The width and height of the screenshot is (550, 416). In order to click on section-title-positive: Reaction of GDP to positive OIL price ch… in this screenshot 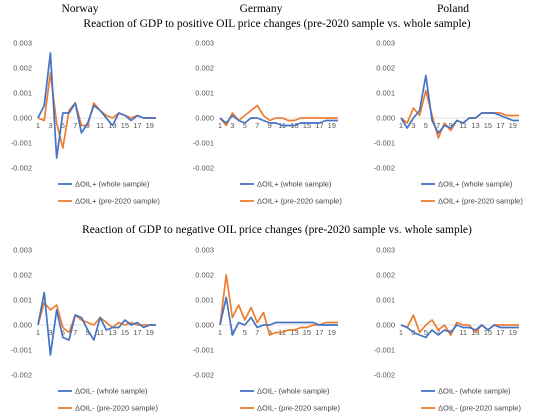, I will do `click(276, 24)`.